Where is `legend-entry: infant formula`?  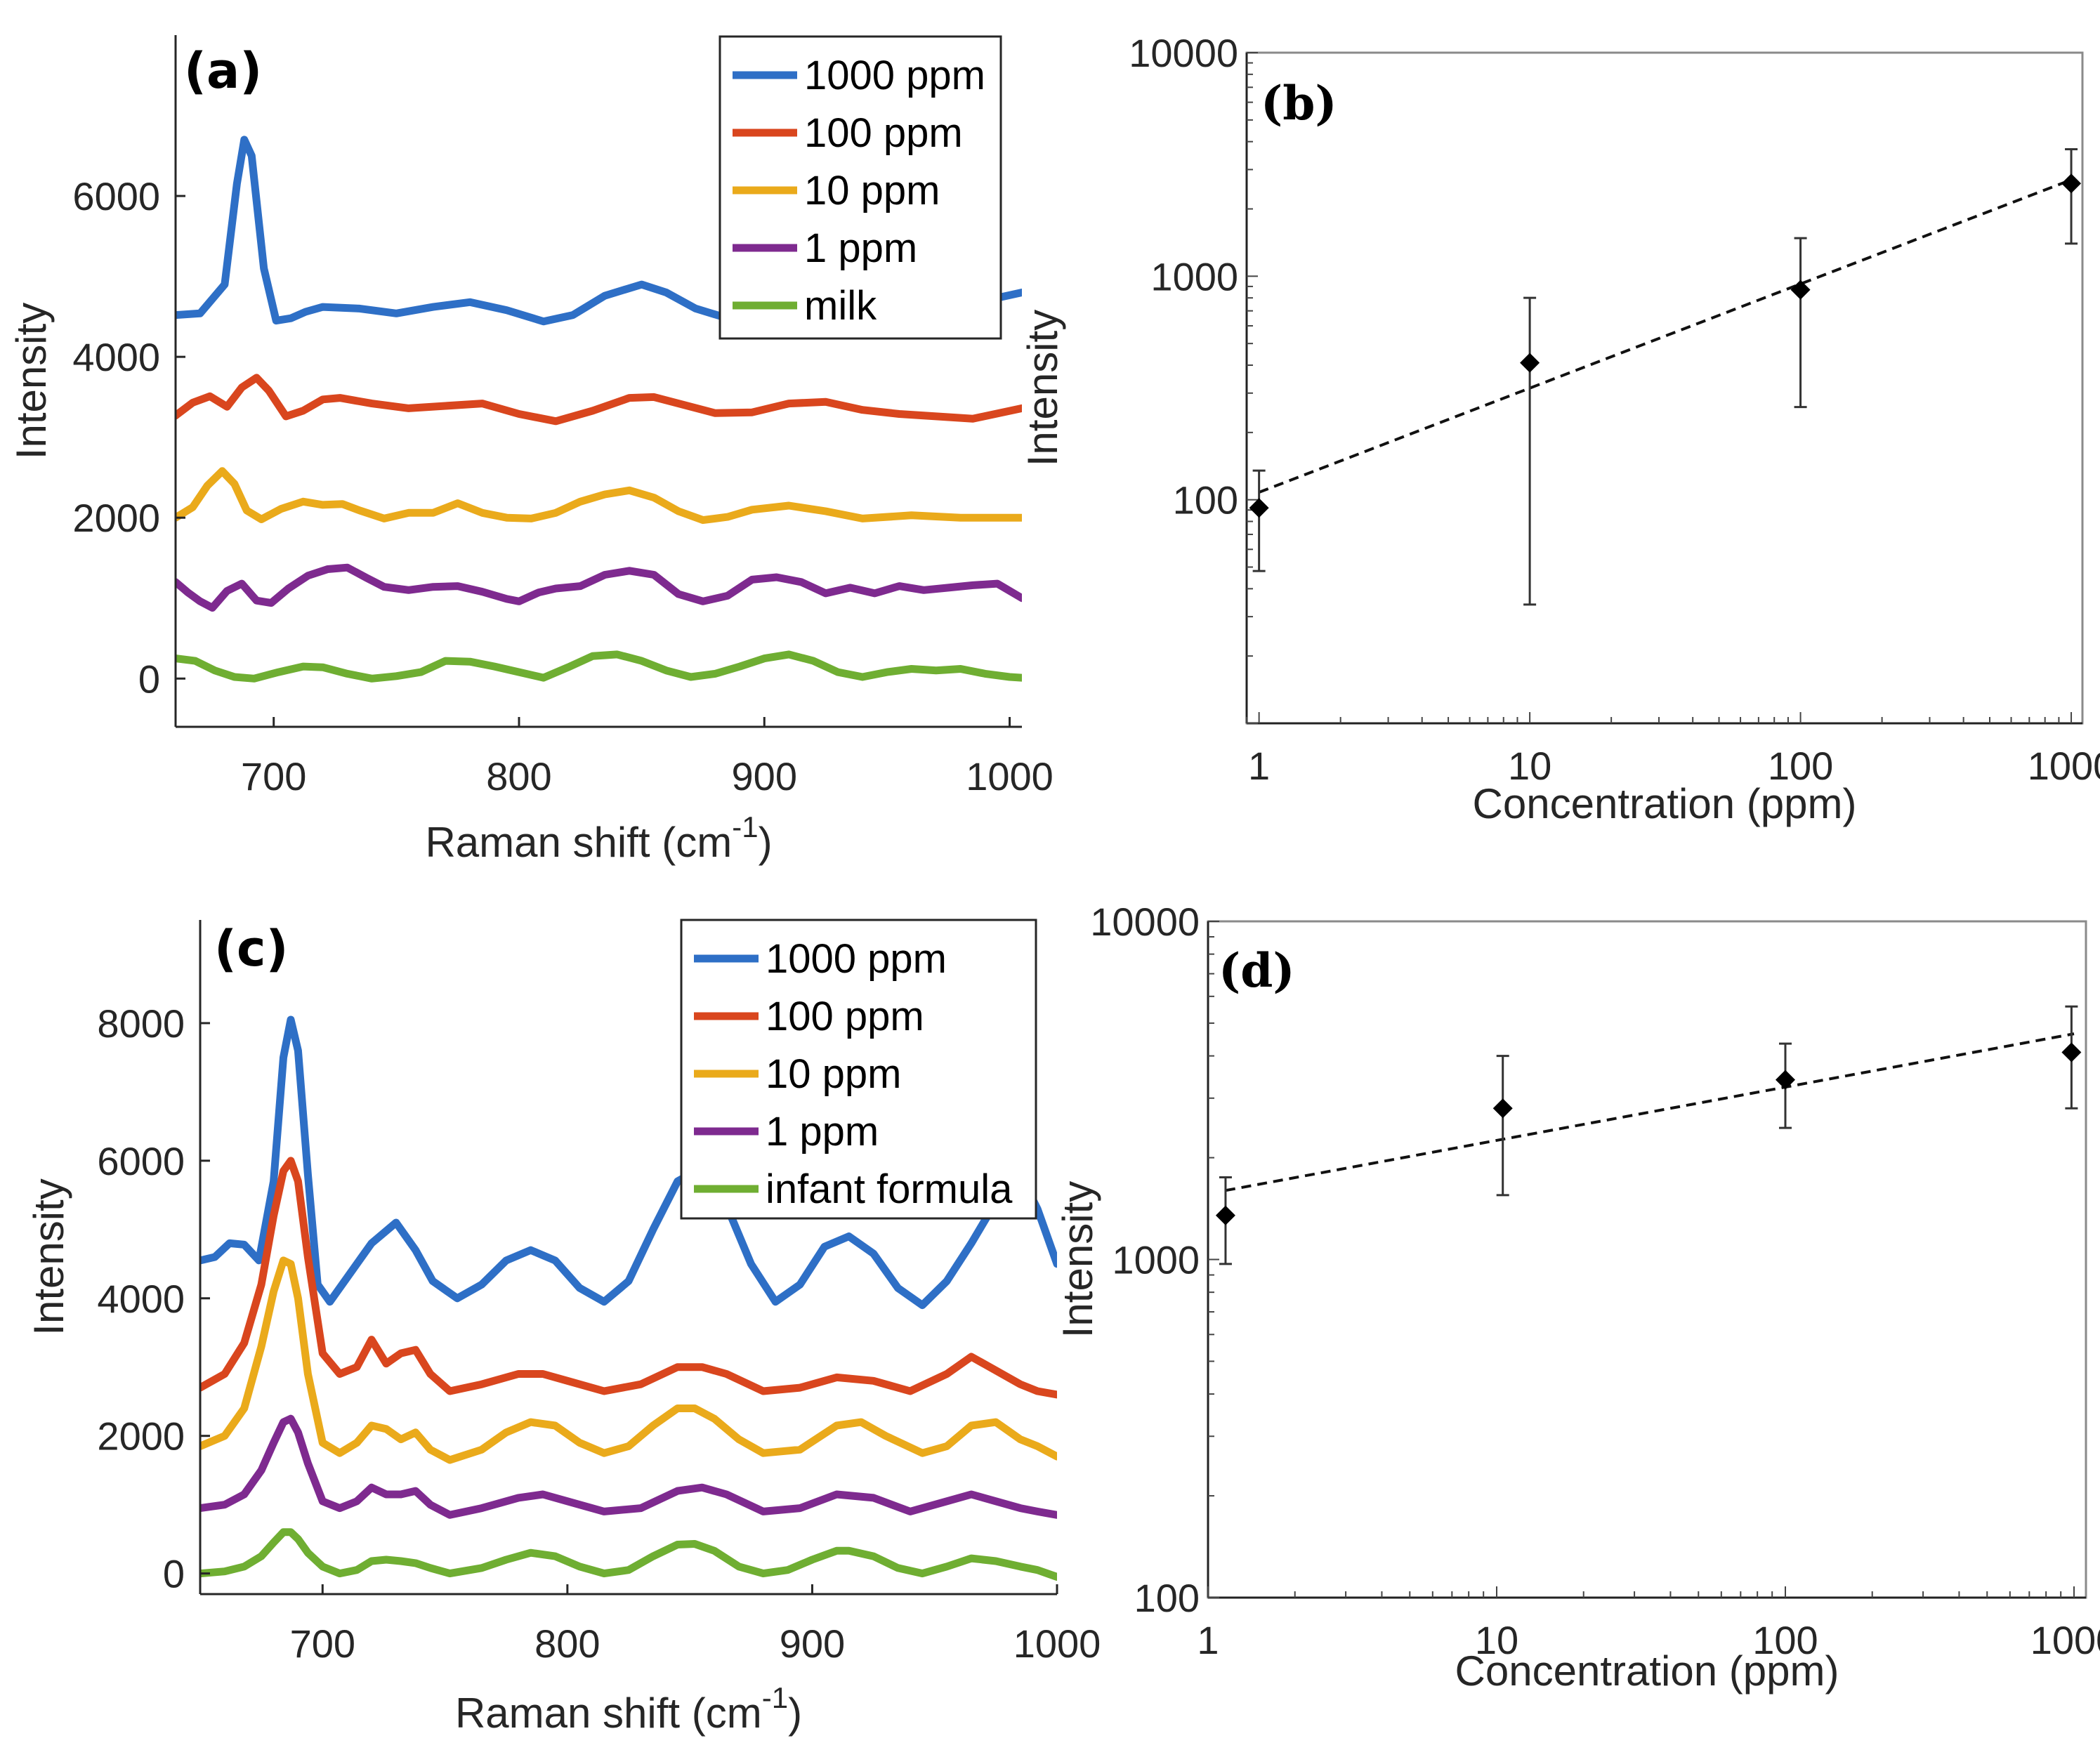 legend-entry: infant formula is located at coordinates (889, 1189).